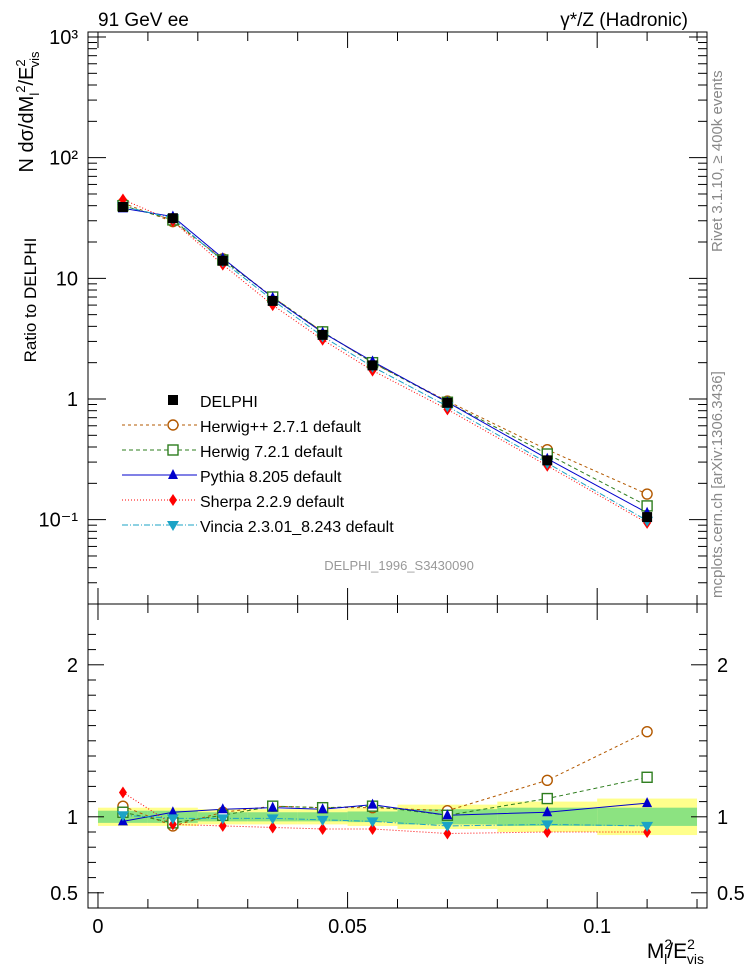 Image resolution: width=746 pixels, height=972 pixels. What do you see at coordinates (647, 494) in the screenshot?
I see `series-point` at bounding box center [647, 494].